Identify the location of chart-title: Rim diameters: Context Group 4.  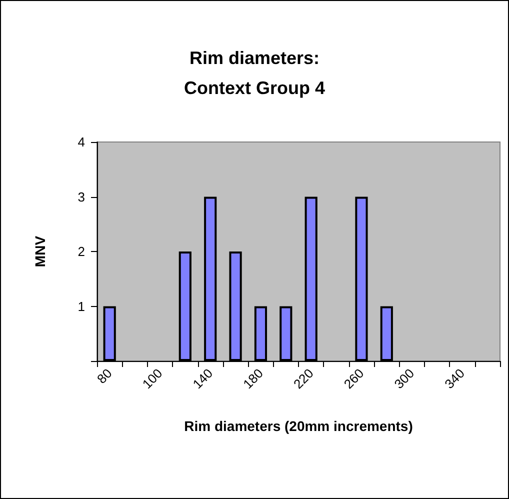
(255, 73).